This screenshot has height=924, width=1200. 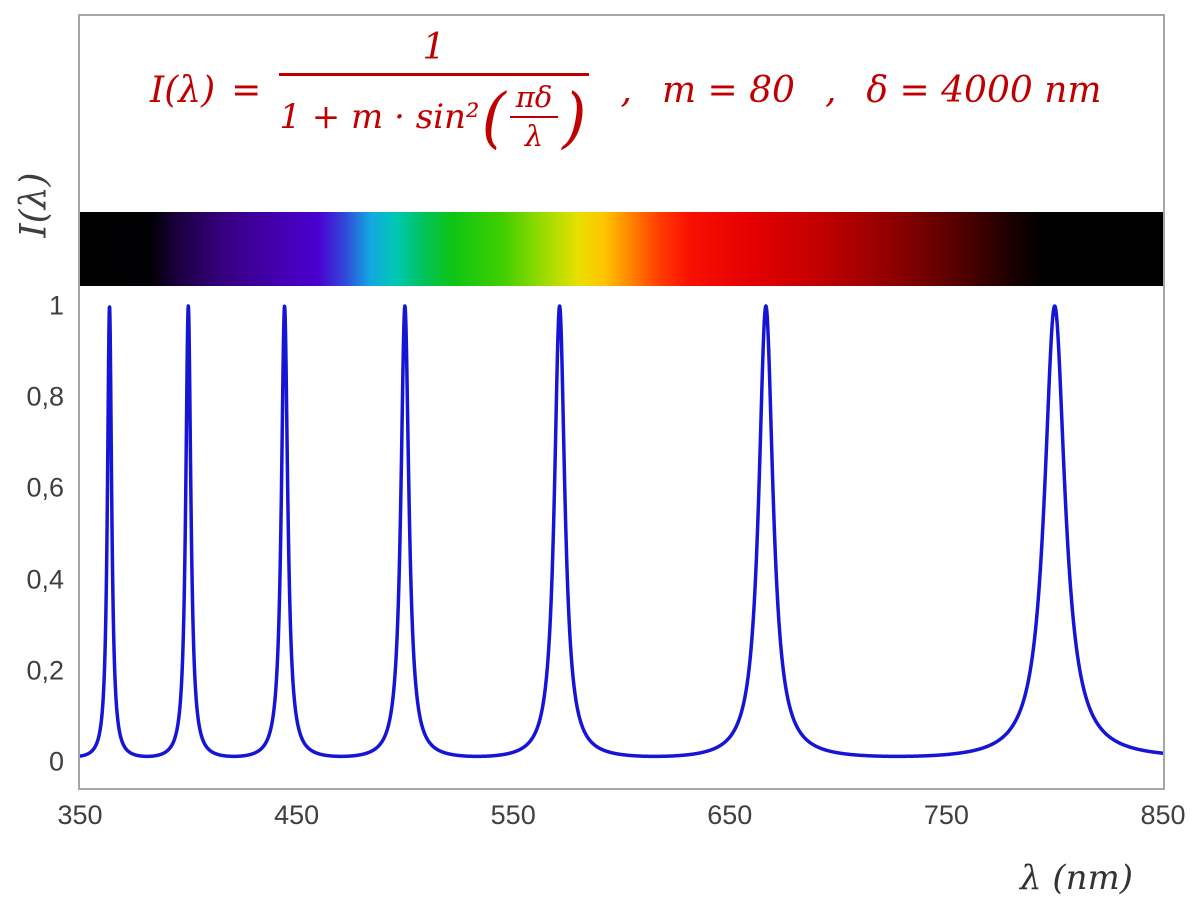 I want to click on inner-fraction-bar, so click(x=534, y=117).